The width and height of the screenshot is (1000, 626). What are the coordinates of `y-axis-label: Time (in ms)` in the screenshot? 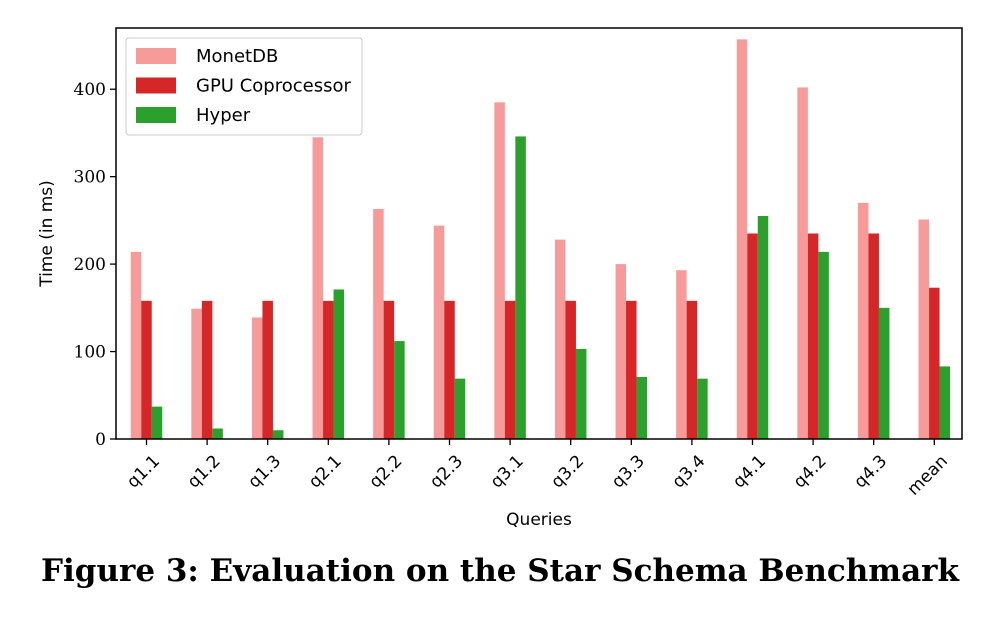 It's located at (47, 234).